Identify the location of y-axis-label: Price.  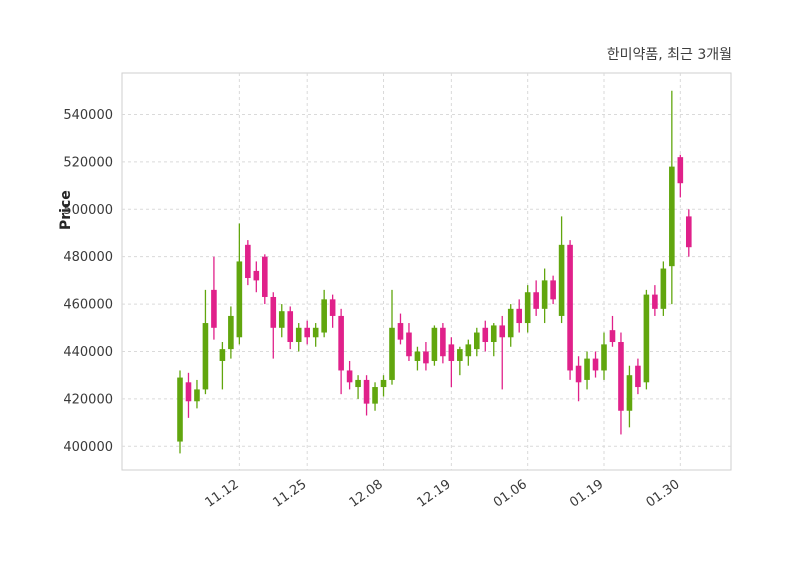
(66, 210).